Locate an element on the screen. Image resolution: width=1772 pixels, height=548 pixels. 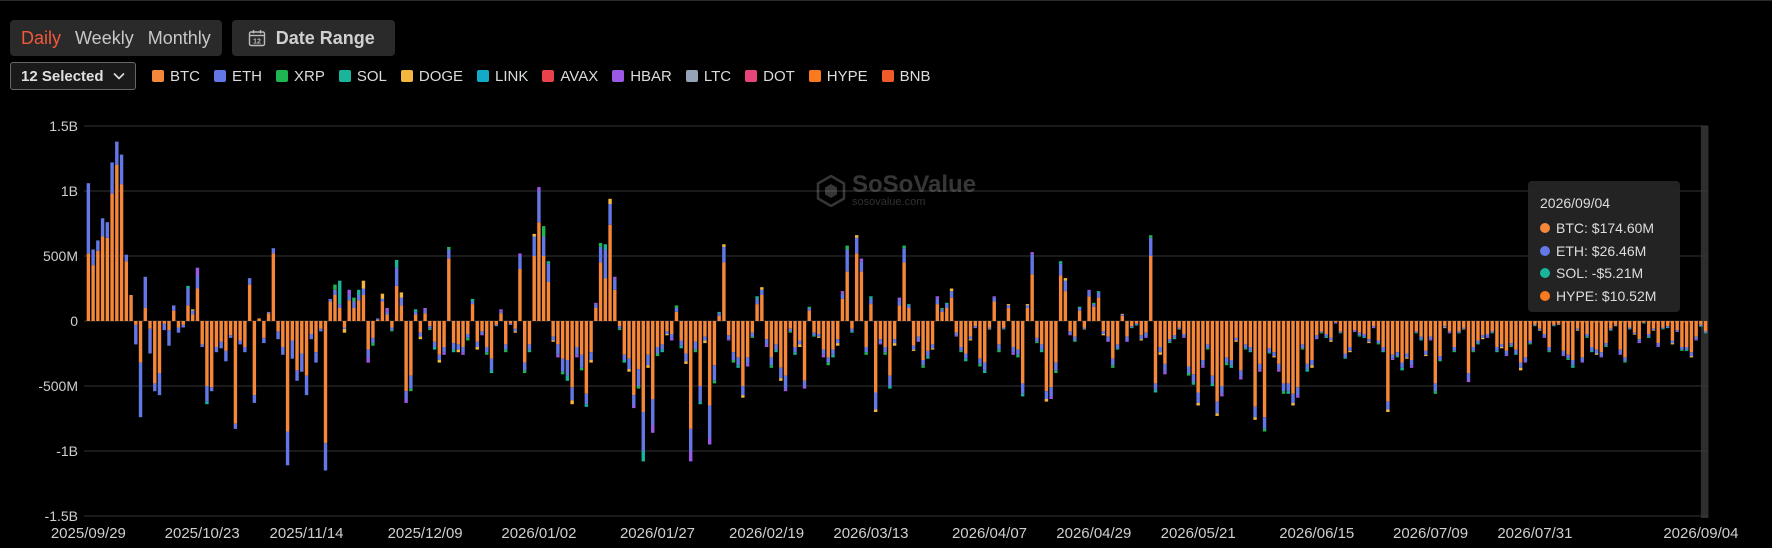
legend-item-xrp: XRP is located at coordinates (300, 76).